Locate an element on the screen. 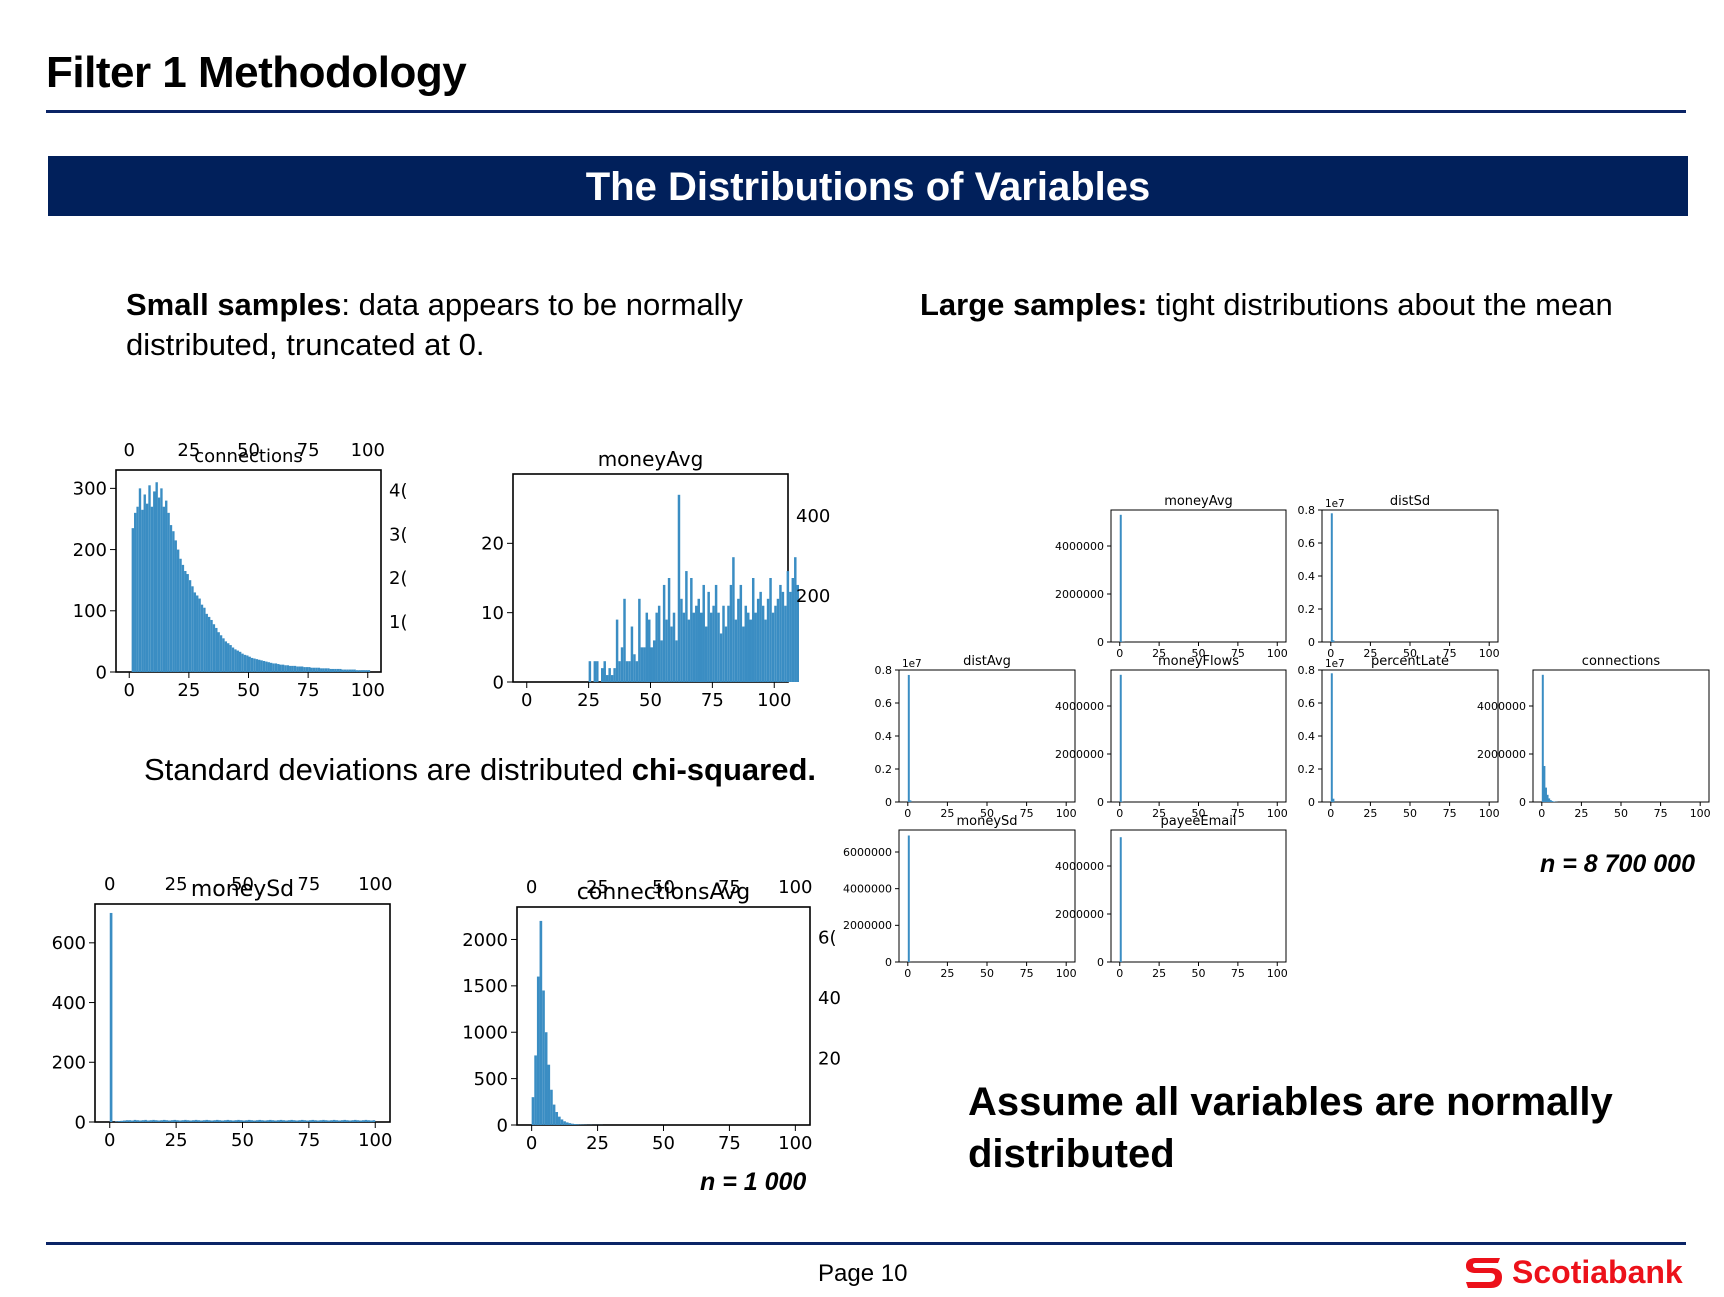 This screenshot has width=1724, height=1297. y-tick-label: 1000 is located at coordinates (485, 1033).